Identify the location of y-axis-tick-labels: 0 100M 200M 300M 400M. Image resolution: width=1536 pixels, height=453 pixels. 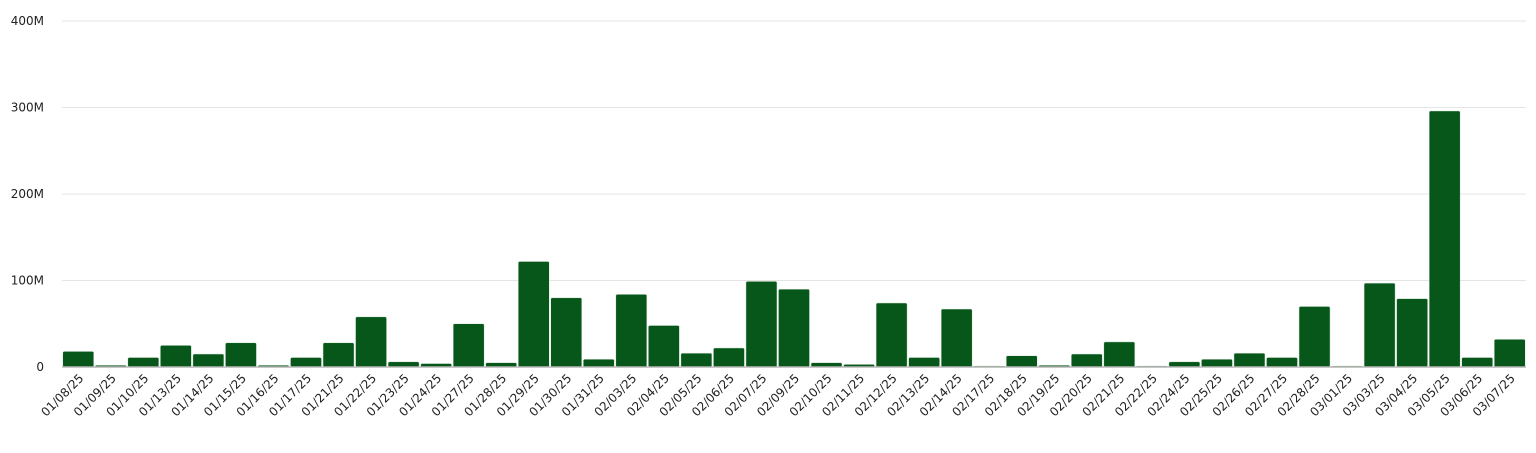
(27, 194).